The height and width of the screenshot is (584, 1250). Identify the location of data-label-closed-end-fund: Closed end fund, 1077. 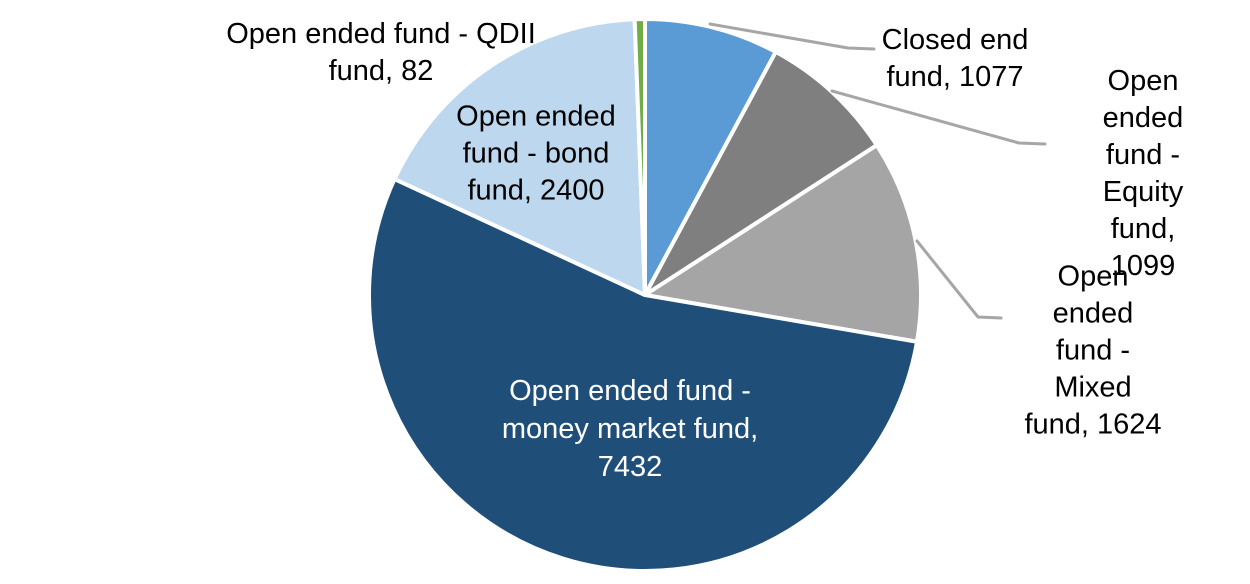
(955, 58).